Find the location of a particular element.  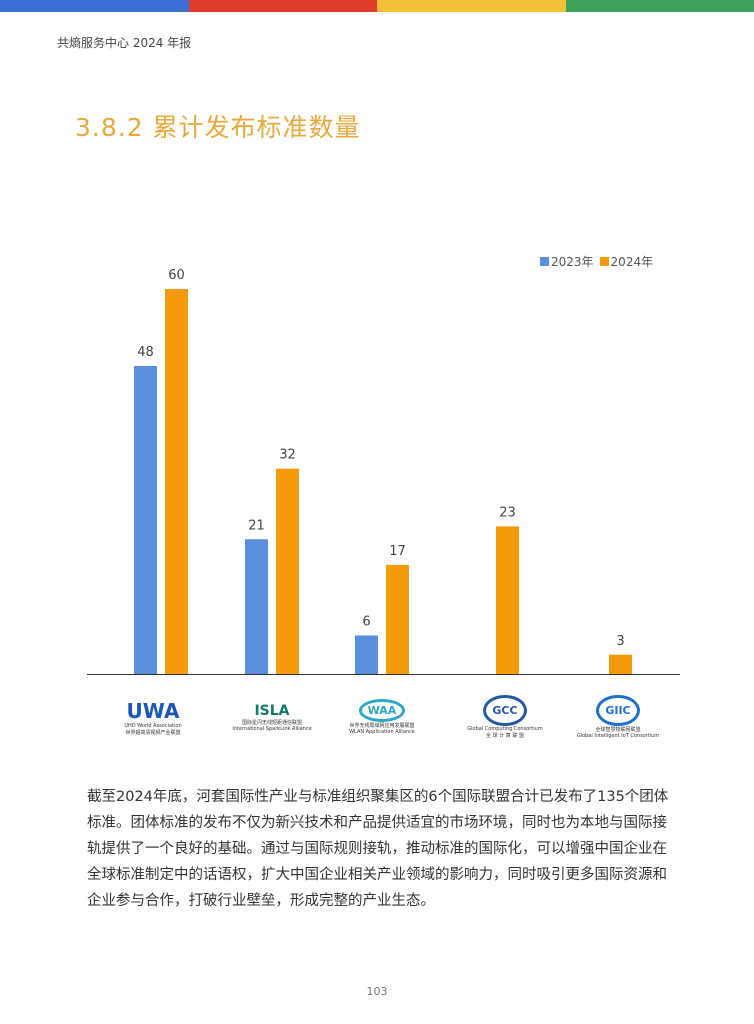

chart-legend: 2023年 2024年 is located at coordinates (596, 261).